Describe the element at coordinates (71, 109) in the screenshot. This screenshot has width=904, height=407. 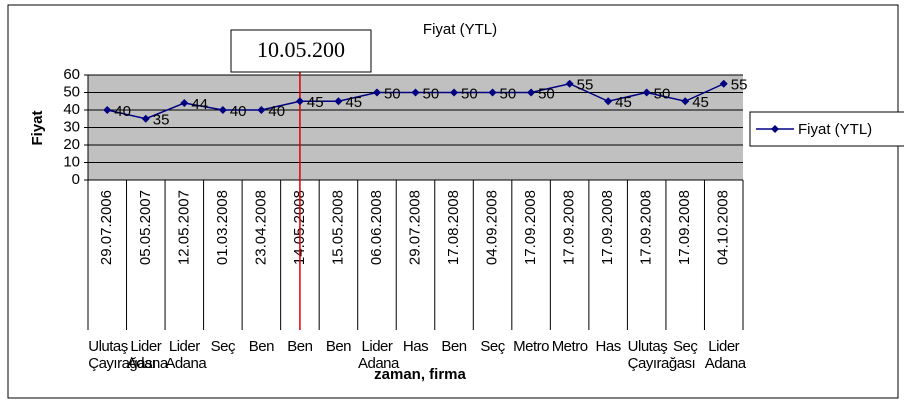
I see `y-tick-label: 40` at that location.